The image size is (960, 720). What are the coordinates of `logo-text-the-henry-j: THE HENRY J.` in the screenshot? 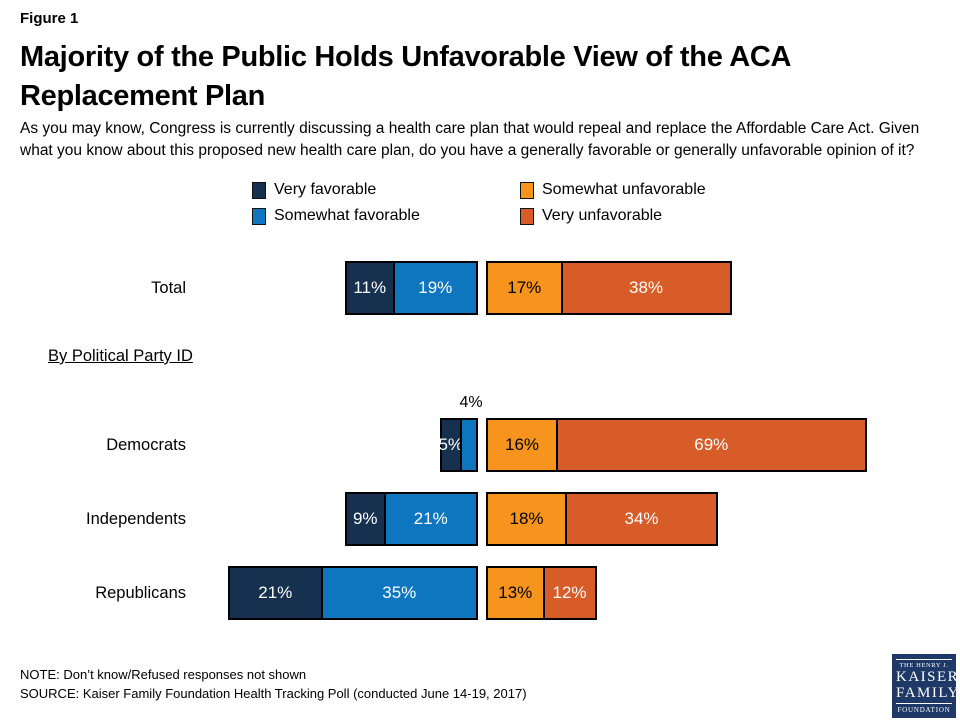 It's located at (924, 664).